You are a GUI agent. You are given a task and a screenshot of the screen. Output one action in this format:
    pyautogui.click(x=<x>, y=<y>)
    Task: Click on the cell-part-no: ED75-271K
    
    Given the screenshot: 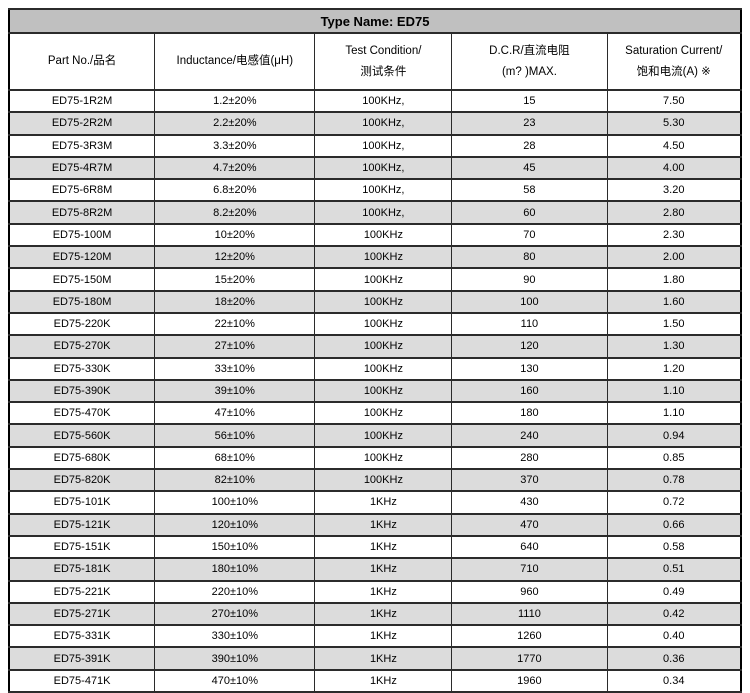 What is the action you would take?
    pyautogui.click(x=82, y=614)
    